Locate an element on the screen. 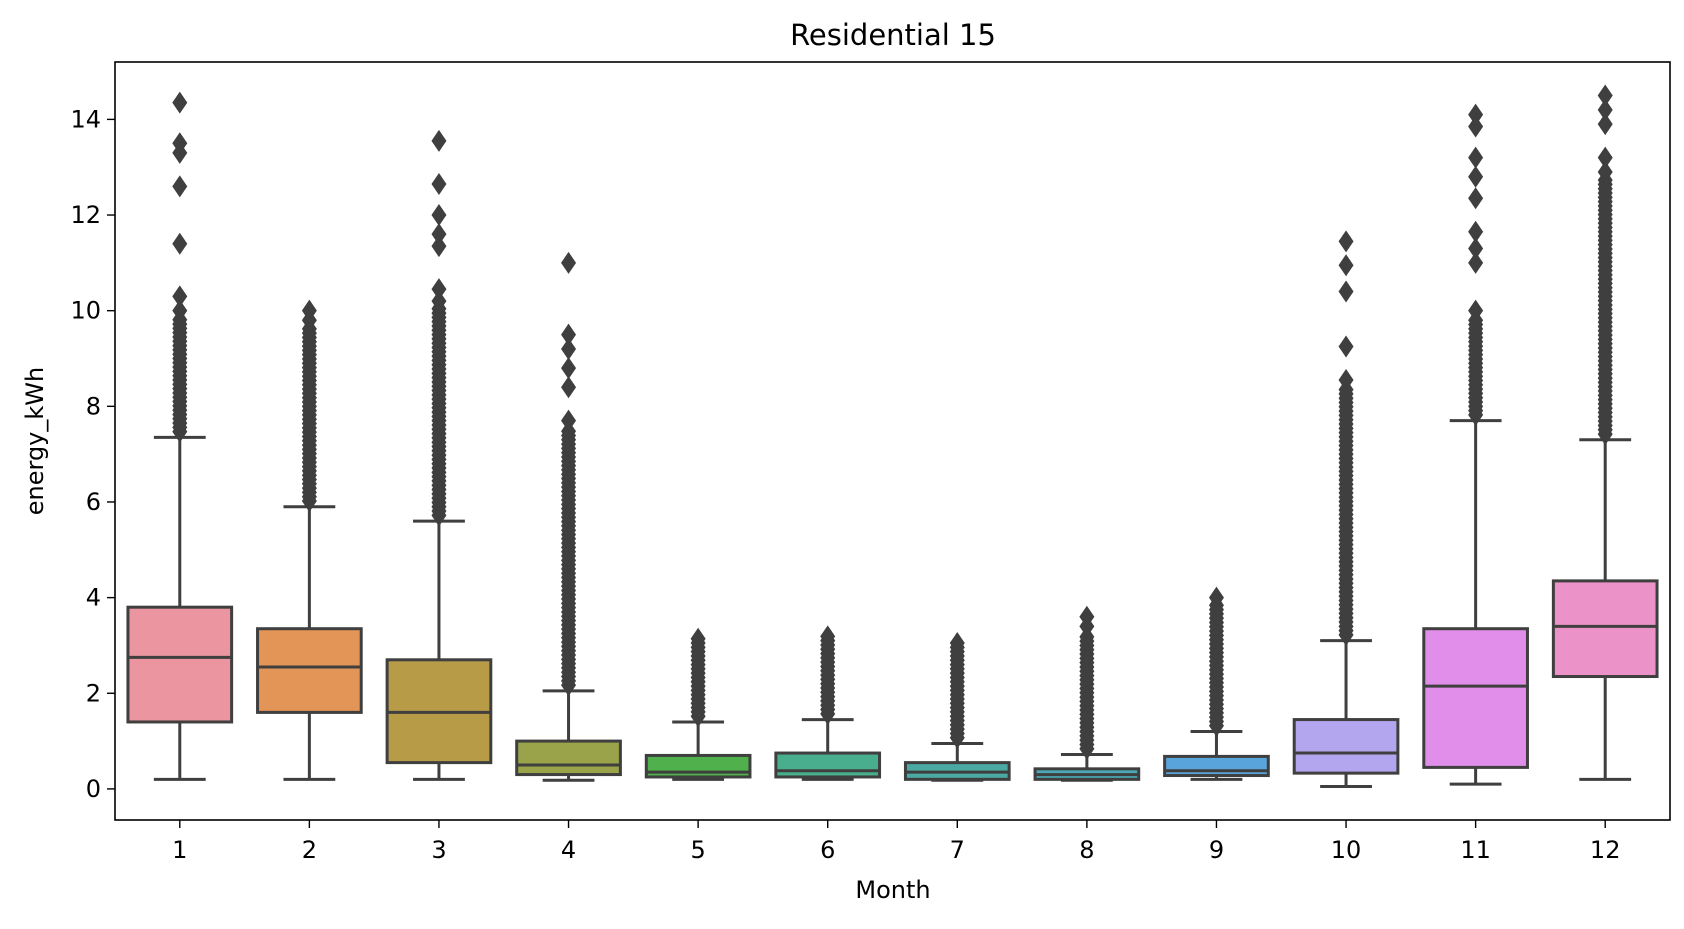 The width and height of the screenshot is (1684, 929). x-tick-label: 12 is located at coordinates (1605, 850).